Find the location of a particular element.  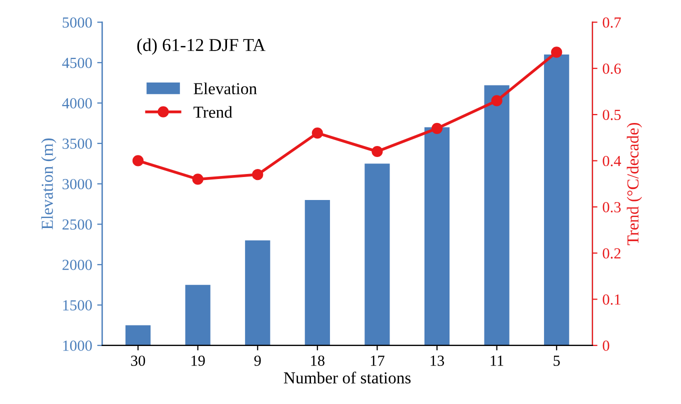

y-tick-label: 1000 is located at coordinates (77, 345).